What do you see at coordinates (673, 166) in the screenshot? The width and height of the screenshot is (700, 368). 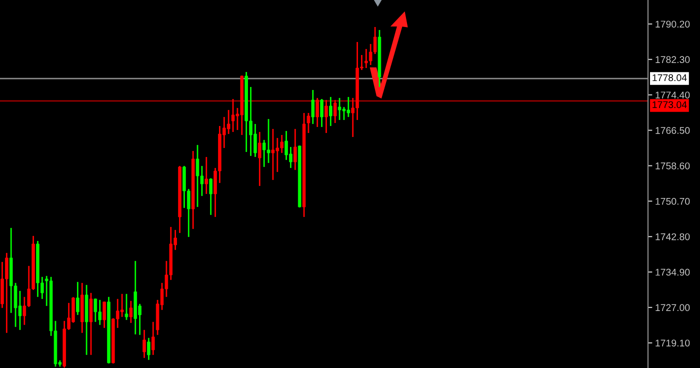 I see `y-tick-label: 1758.60` at bounding box center [673, 166].